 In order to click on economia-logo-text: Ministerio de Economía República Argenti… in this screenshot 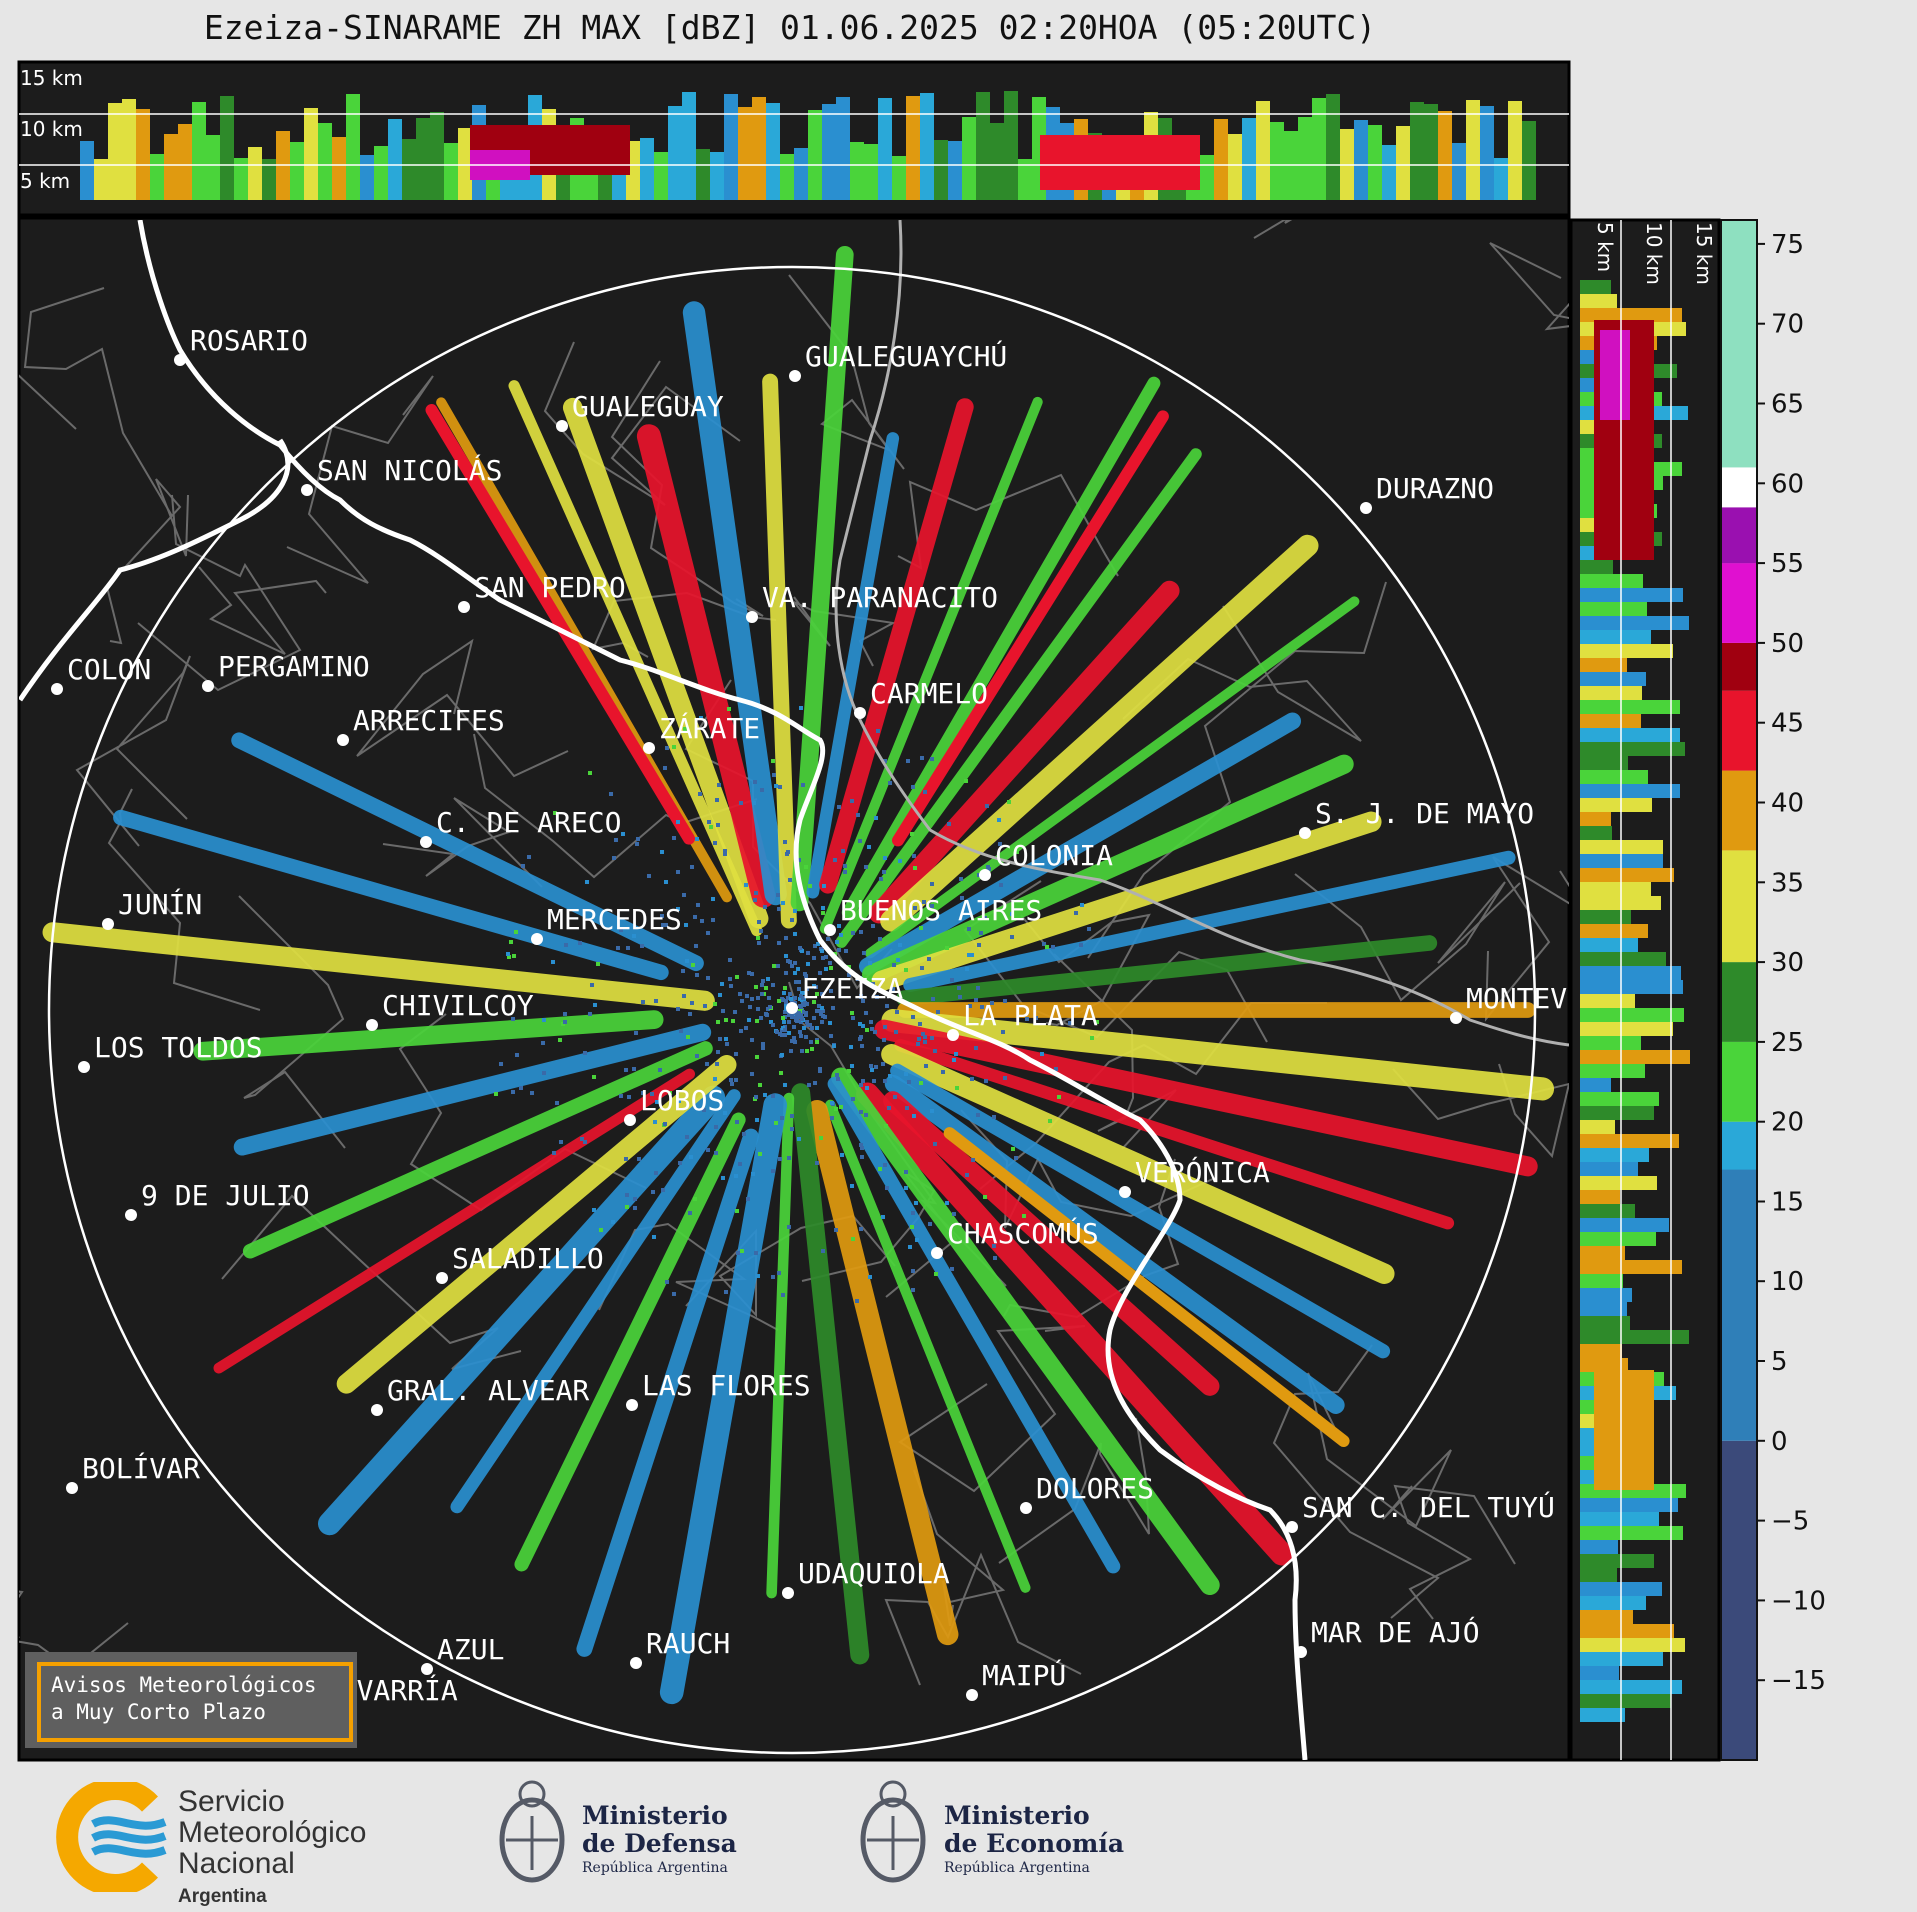, I will do `click(1034, 1840)`.